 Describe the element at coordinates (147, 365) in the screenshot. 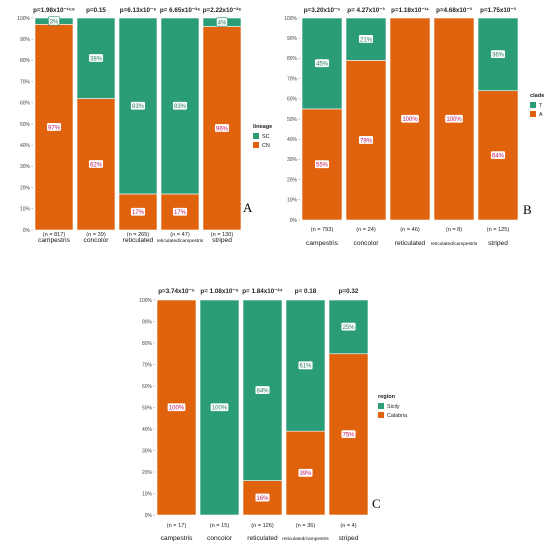

I see `panel-c-ytick-label: 70%` at that location.